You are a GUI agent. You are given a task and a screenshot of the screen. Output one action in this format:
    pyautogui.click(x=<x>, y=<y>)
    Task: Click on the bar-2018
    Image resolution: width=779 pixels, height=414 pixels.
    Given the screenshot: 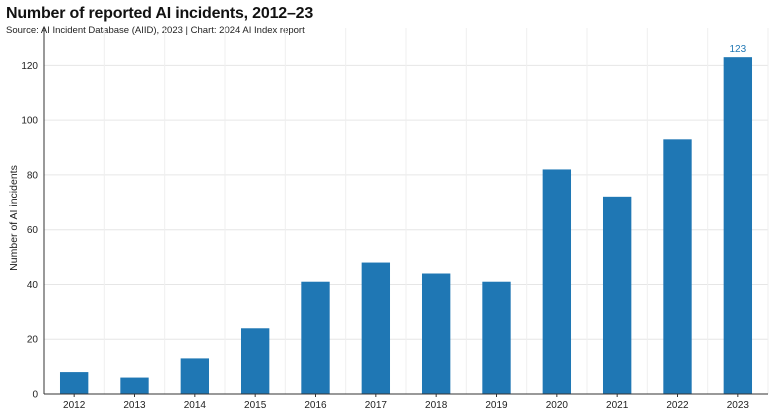 What is the action you would take?
    pyautogui.click(x=436, y=333)
    